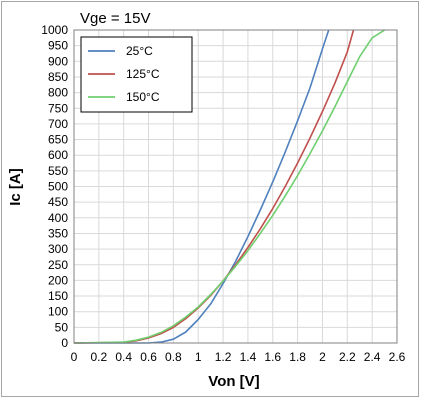 The image size is (422, 400). What do you see at coordinates (15, 187) in the screenshot?
I see `y-axis-label: Ic [A]` at bounding box center [15, 187].